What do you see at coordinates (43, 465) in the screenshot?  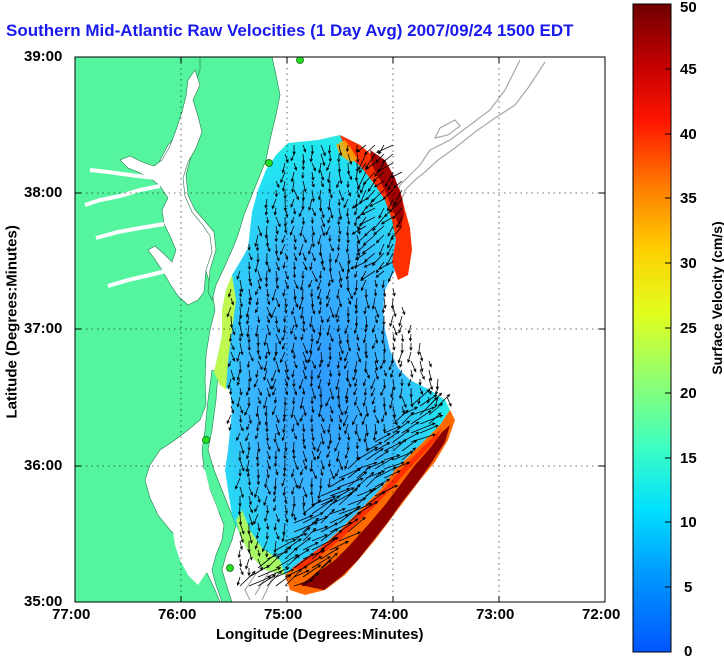 I see `y-tick-label: 36:00` at bounding box center [43, 465].